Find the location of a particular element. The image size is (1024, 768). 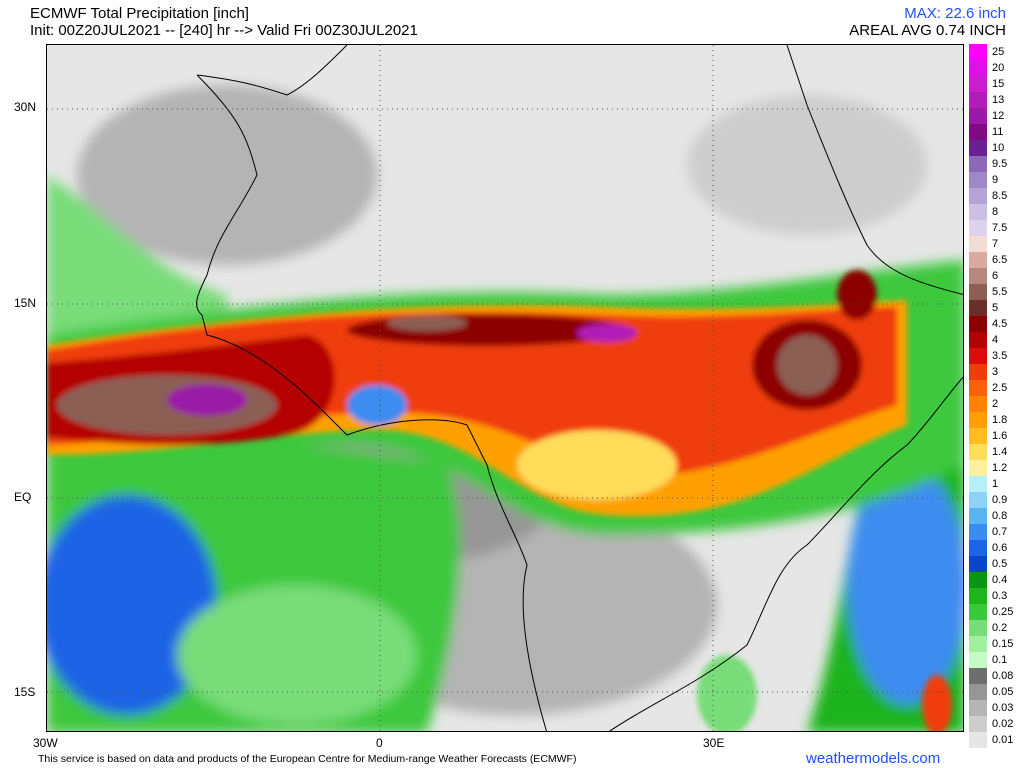

legend-label: 0.8 is located at coordinates (1000, 516).